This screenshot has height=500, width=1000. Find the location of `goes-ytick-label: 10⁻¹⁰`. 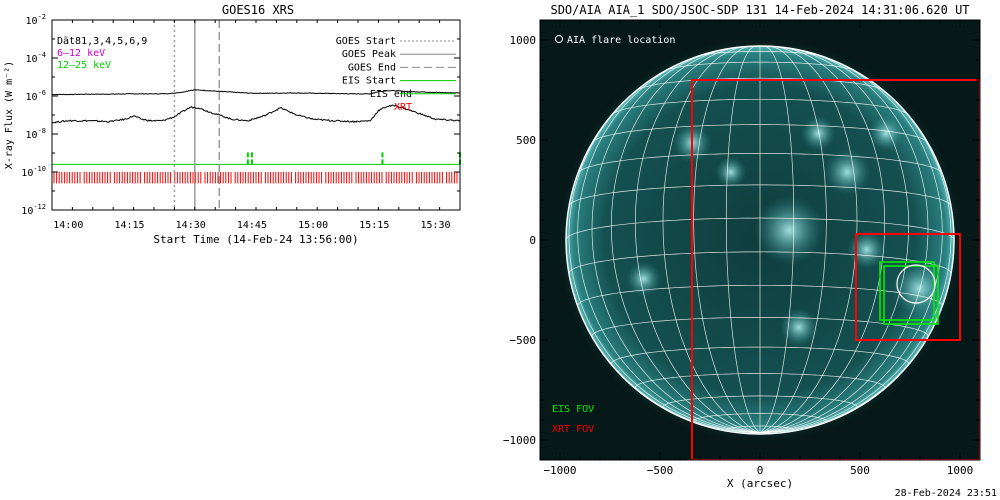

goes-ytick-label: 10⁻¹⁰ is located at coordinates (33, 172).